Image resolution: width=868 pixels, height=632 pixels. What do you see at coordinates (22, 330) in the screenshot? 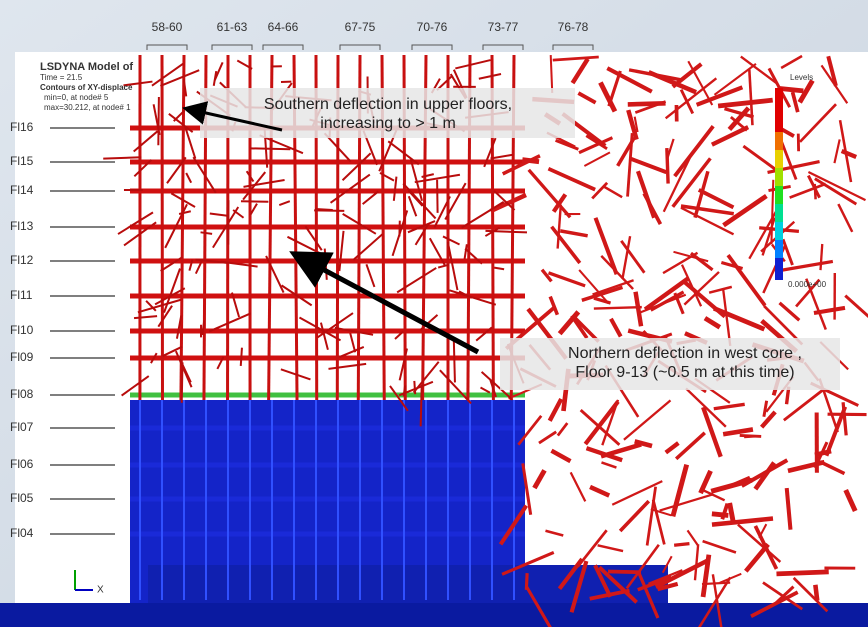
I see `floor-label: Fl10` at bounding box center [22, 330].